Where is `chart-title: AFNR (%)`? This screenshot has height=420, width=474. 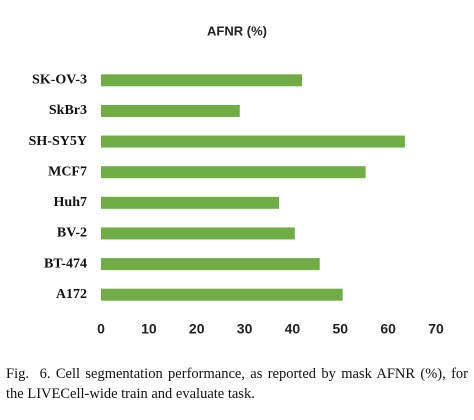 chart-title: AFNR (%) is located at coordinates (237, 30).